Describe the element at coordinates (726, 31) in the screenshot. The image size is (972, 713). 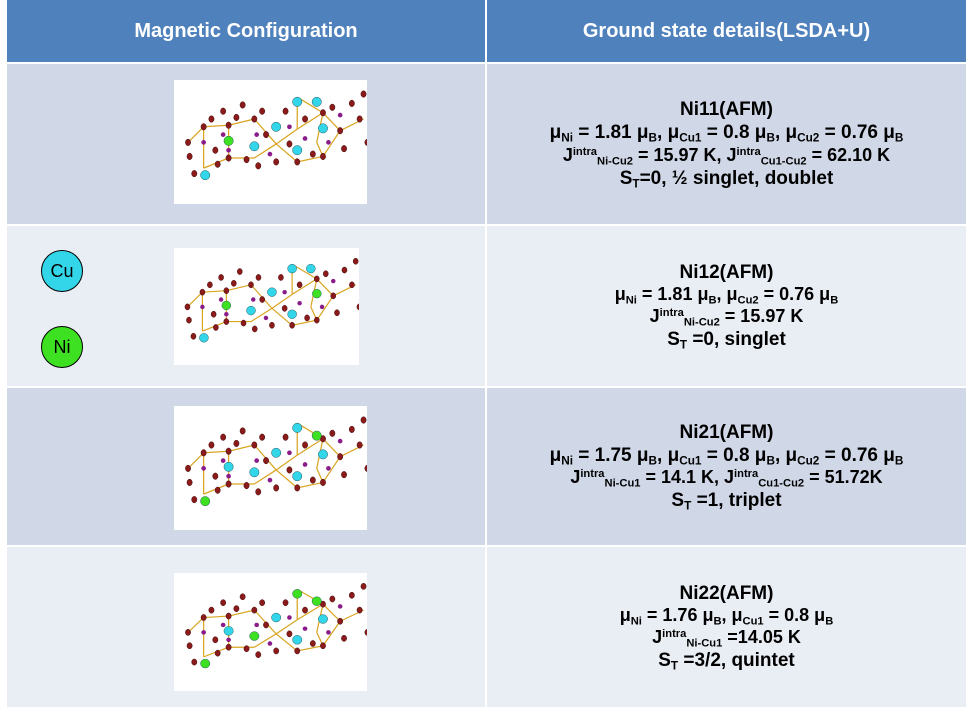
I see `header-ground-state-details: Ground state details(LSDA+U)` at that location.